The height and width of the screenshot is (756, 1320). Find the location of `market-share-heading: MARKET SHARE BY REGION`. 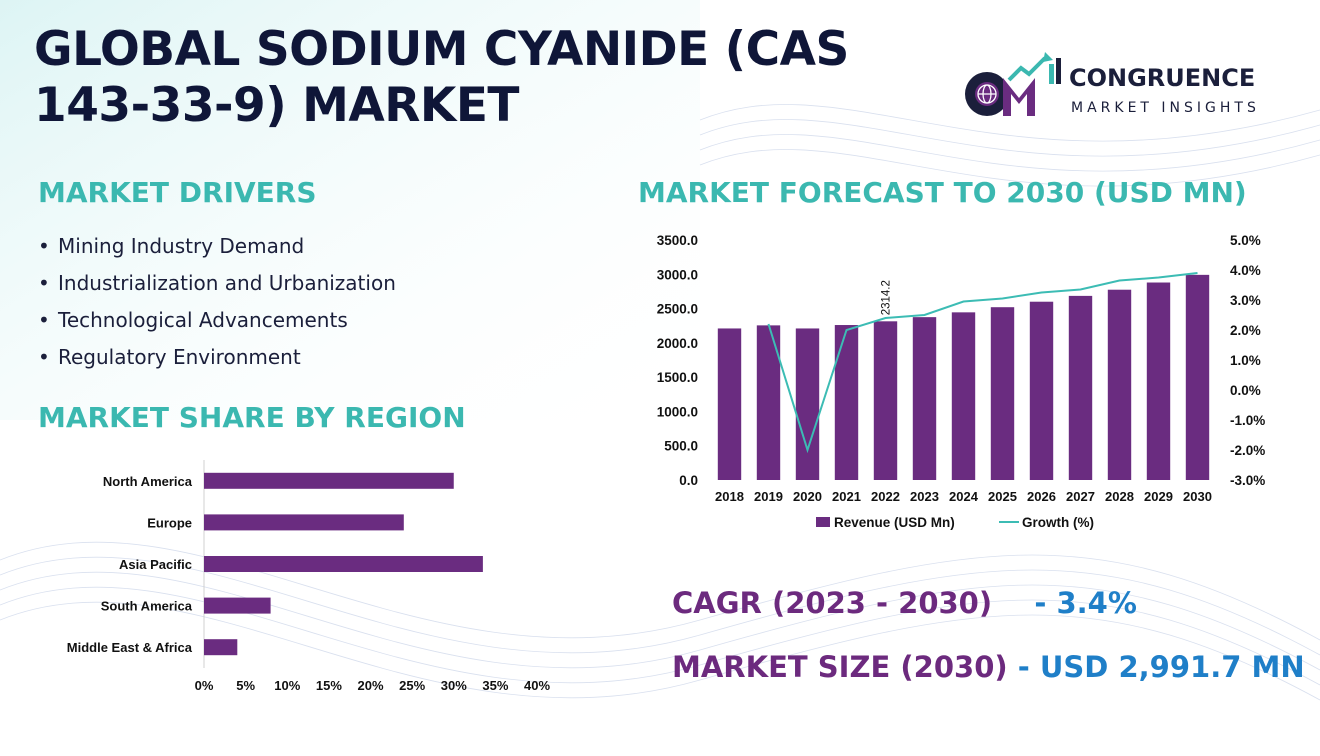

market-share-heading: MARKET SHARE BY REGION is located at coordinates (252, 417).